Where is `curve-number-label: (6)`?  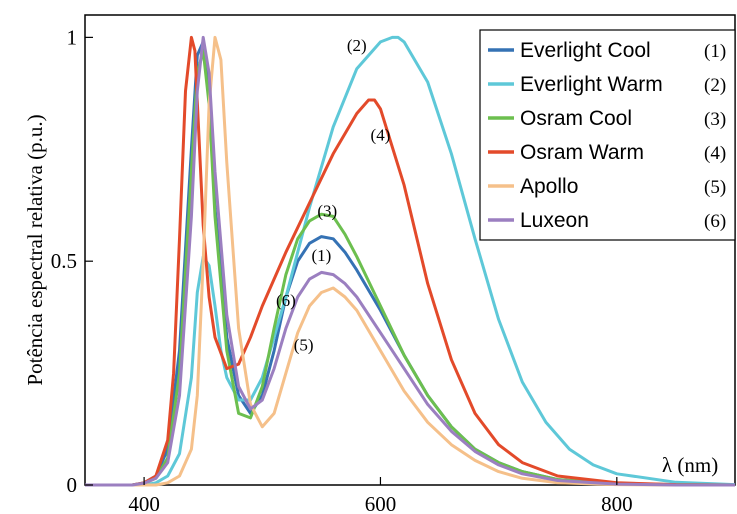 curve-number-label: (6) is located at coordinates (286, 300).